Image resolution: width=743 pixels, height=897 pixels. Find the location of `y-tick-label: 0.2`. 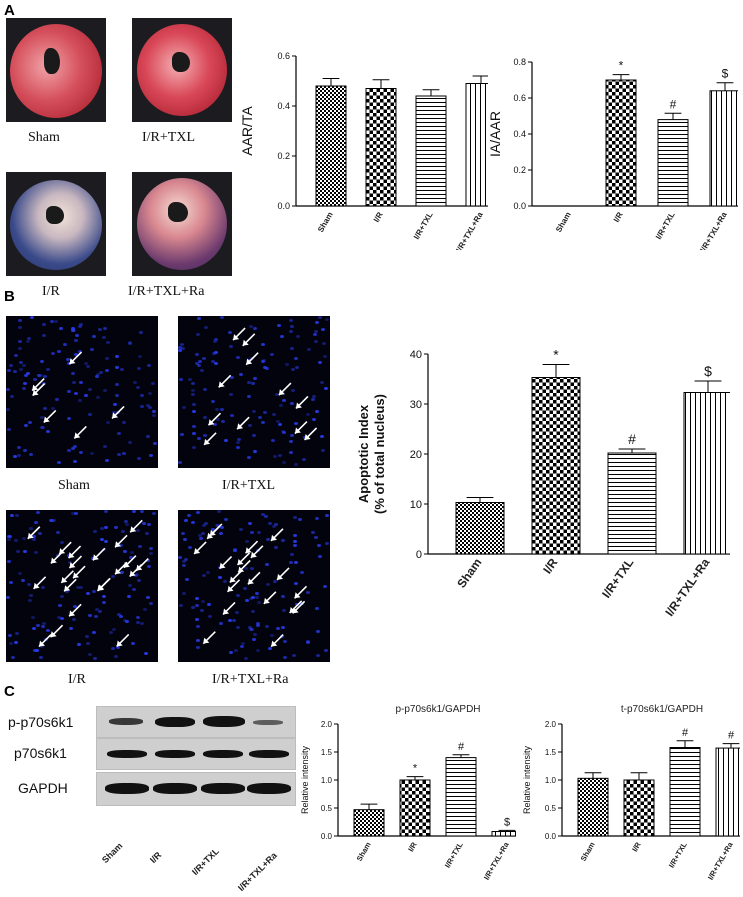

y-tick-label: 0.2 is located at coordinates (519, 170).